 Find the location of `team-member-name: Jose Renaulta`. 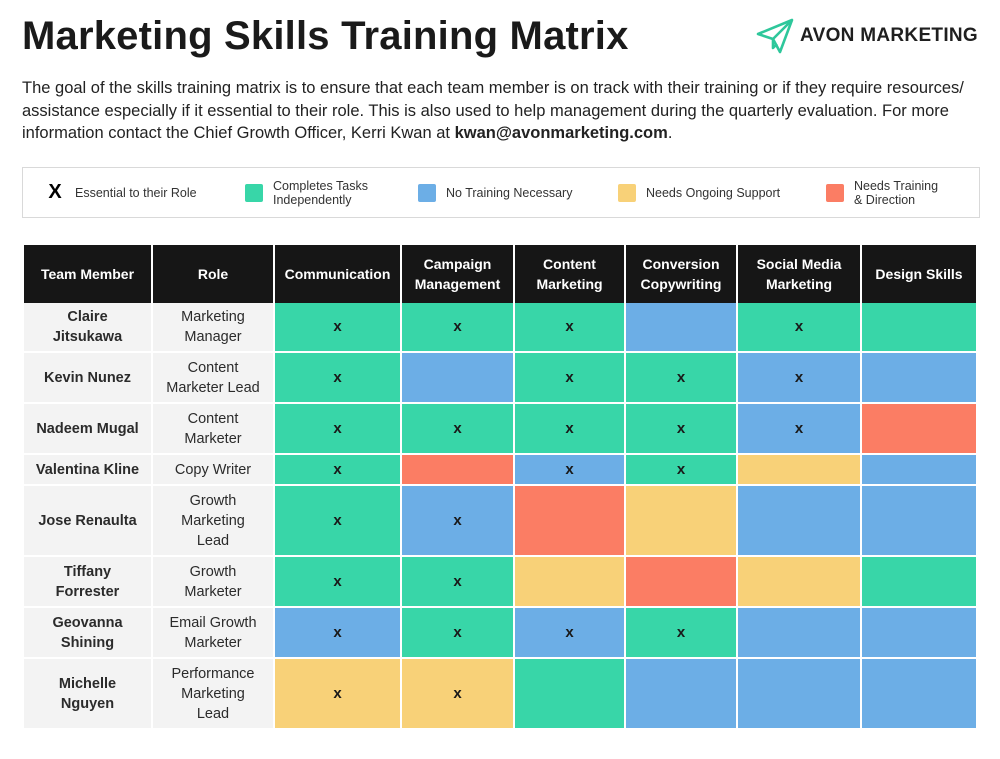

team-member-name: Jose Renaulta is located at coordinates (87, 521).